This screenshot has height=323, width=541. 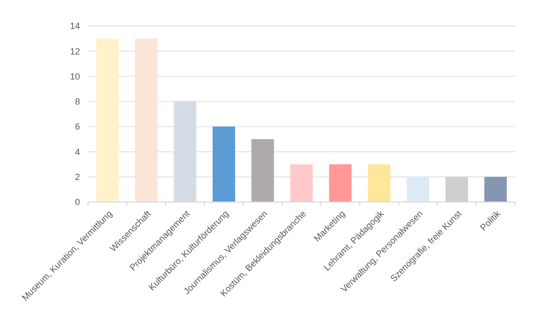 I want to click on y-tick-label: 10, so click(x=75, y=76).